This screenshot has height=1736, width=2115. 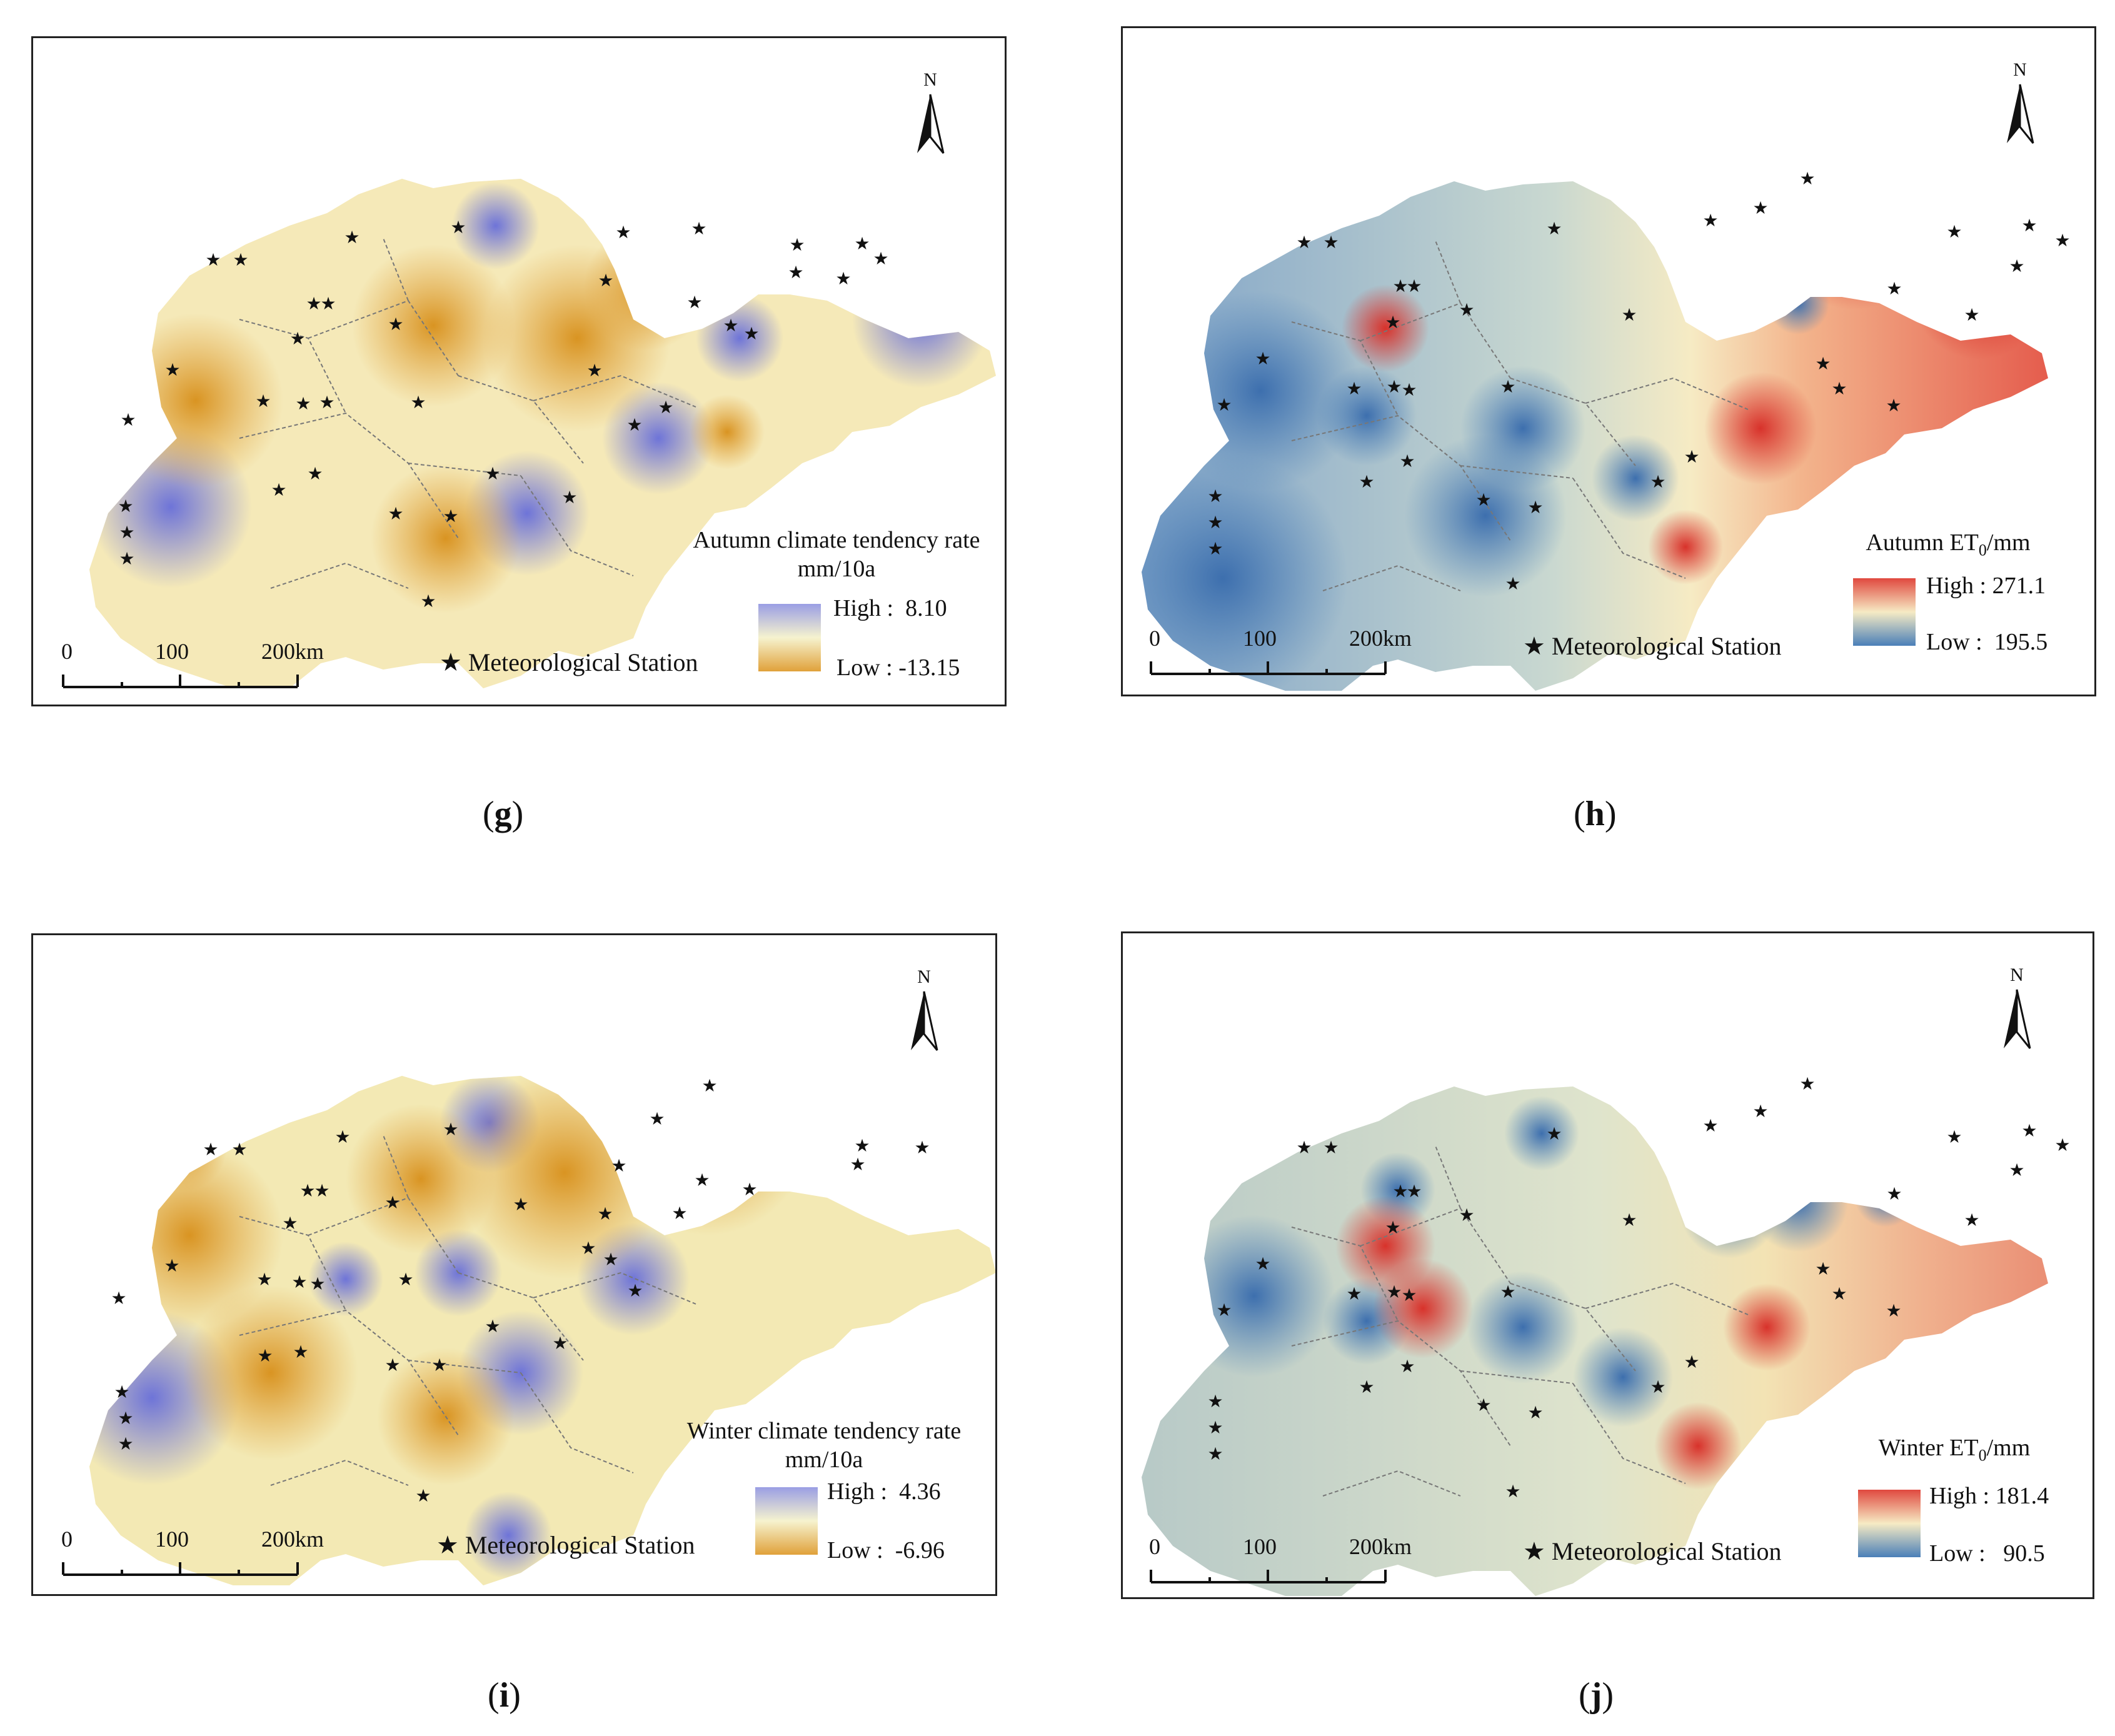 I want to click on caption-h-letter: h, so click(x=1595, y=814).